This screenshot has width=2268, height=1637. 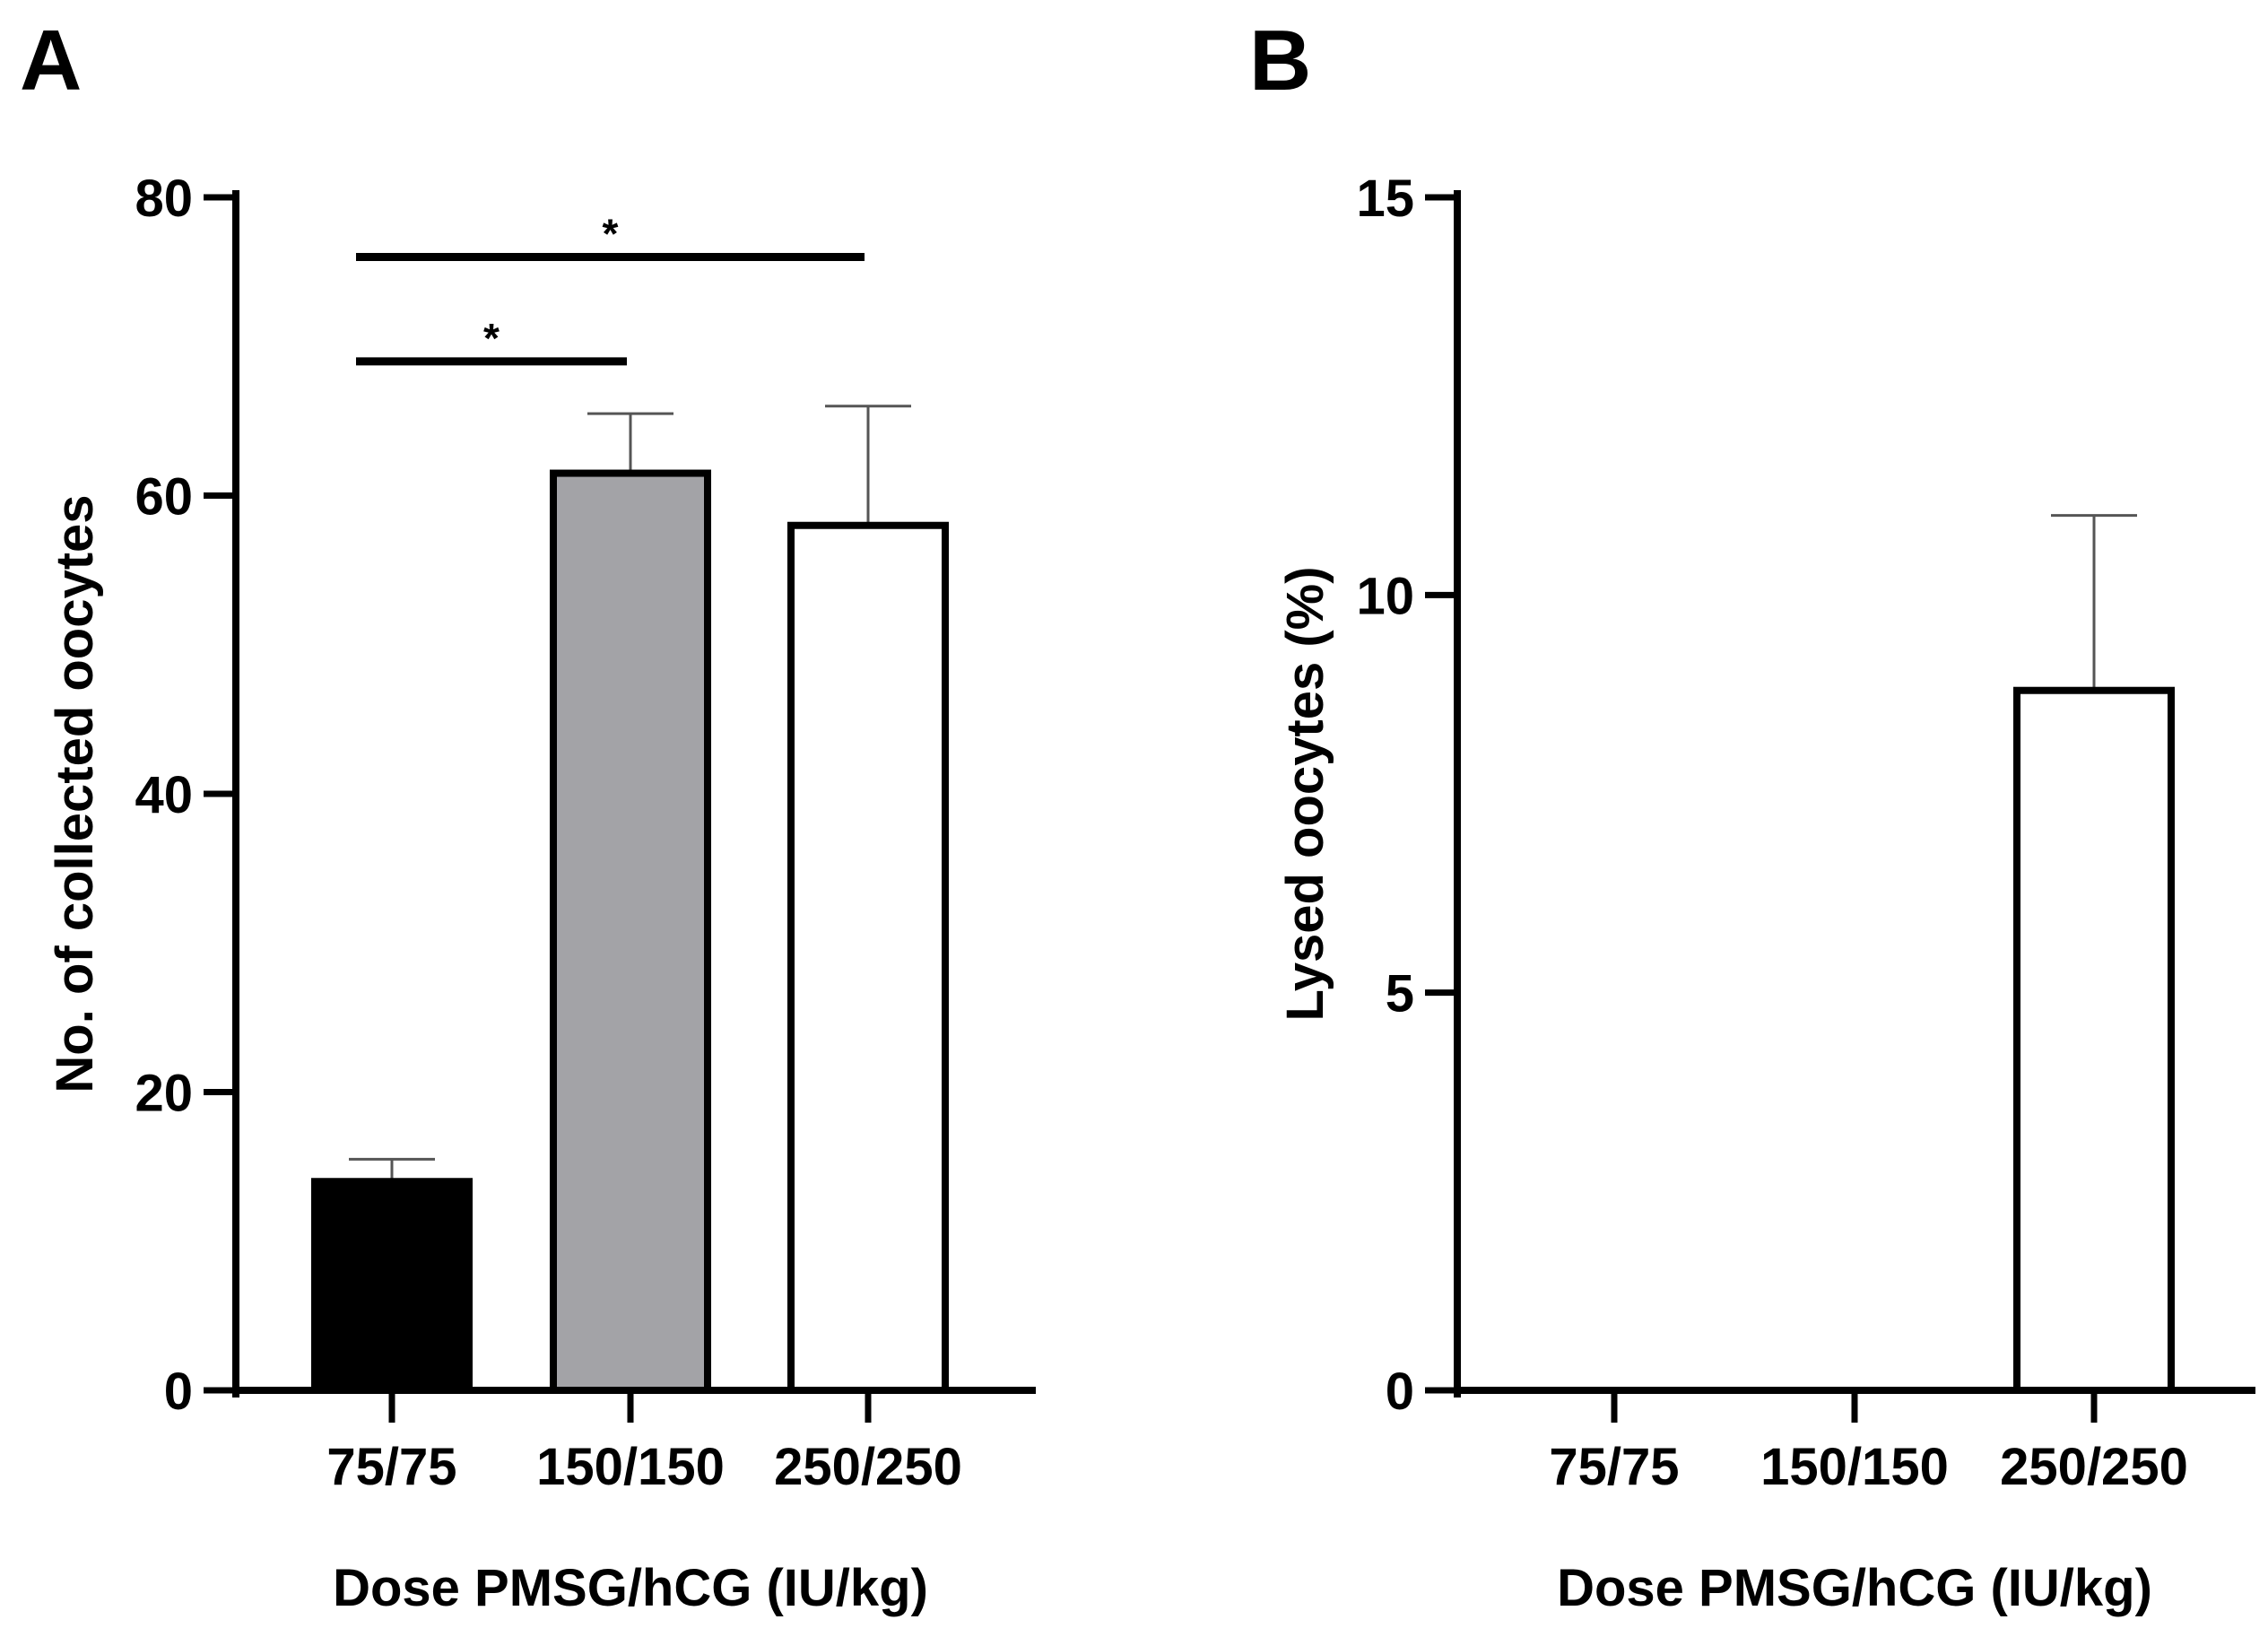 I want to click on panel-b-y-axis-title: Lysed oocytes (%), so click(x=1305, y=794).